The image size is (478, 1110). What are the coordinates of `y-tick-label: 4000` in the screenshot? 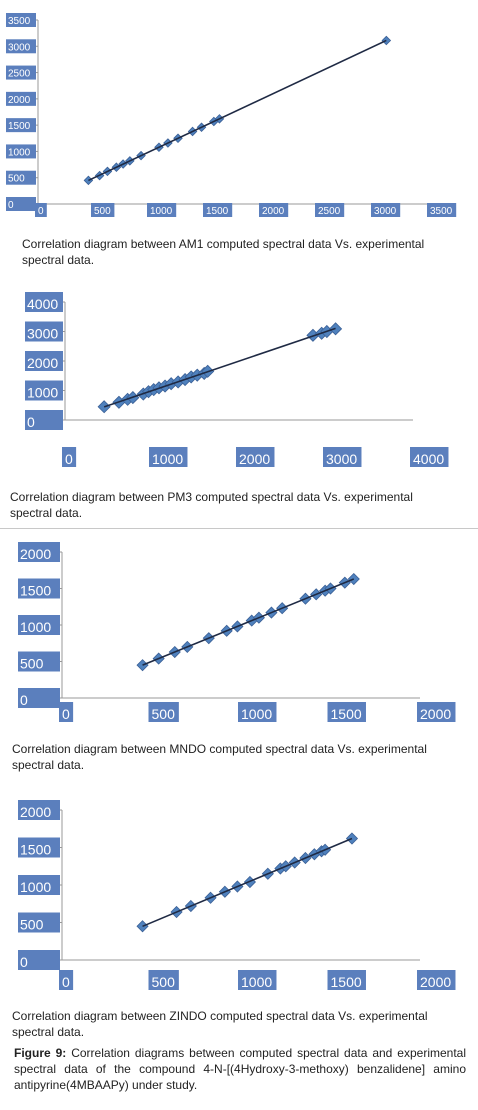 It's located at (45, 302).